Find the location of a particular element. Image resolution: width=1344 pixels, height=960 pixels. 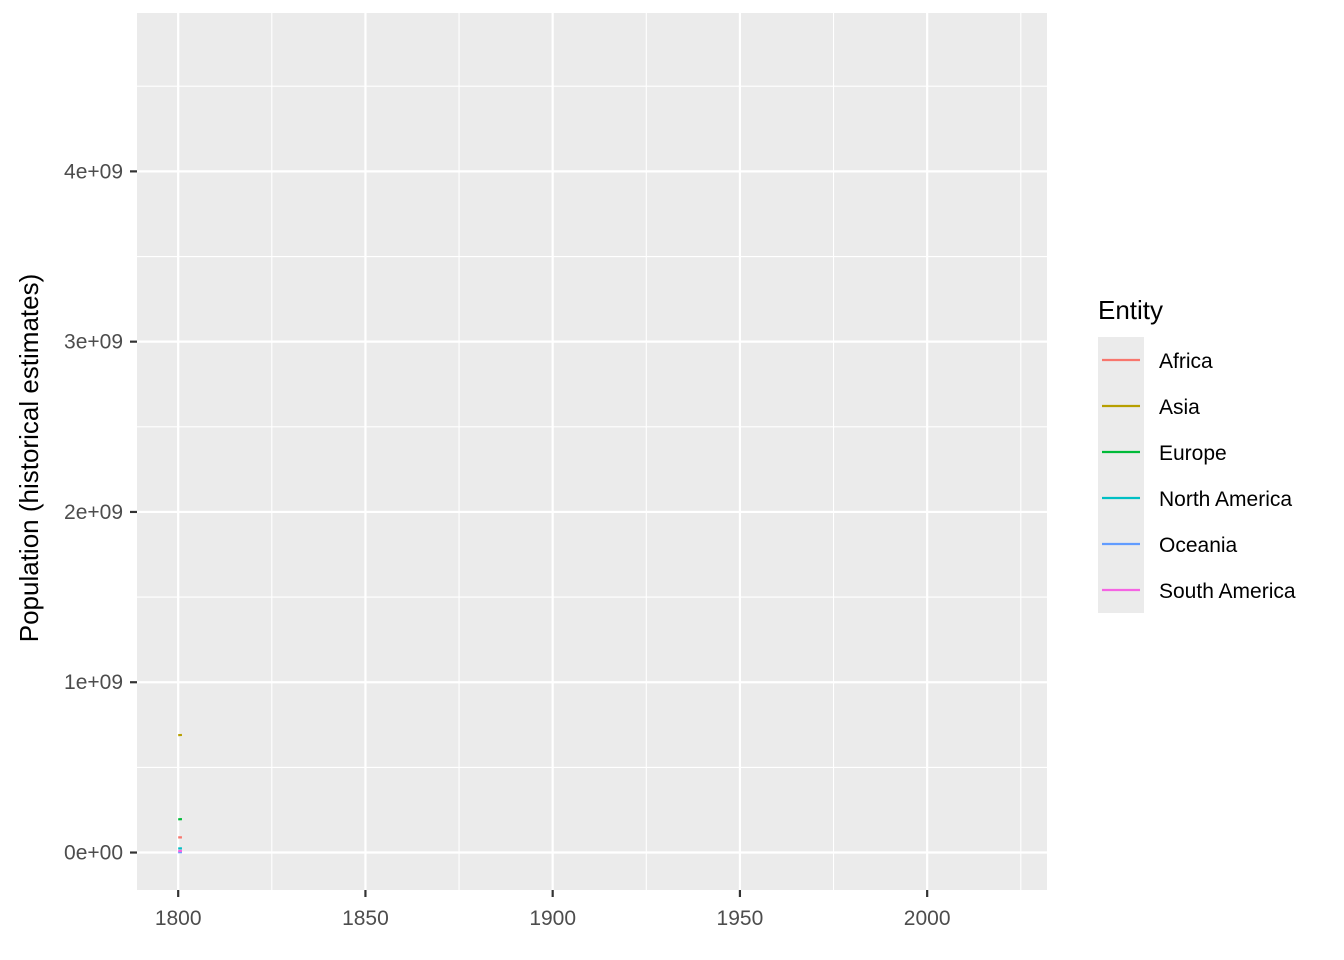

y-axis: 0e+00 1e+09 2e+09 3e+09 4e+09 is located at coordinates (100, 512).